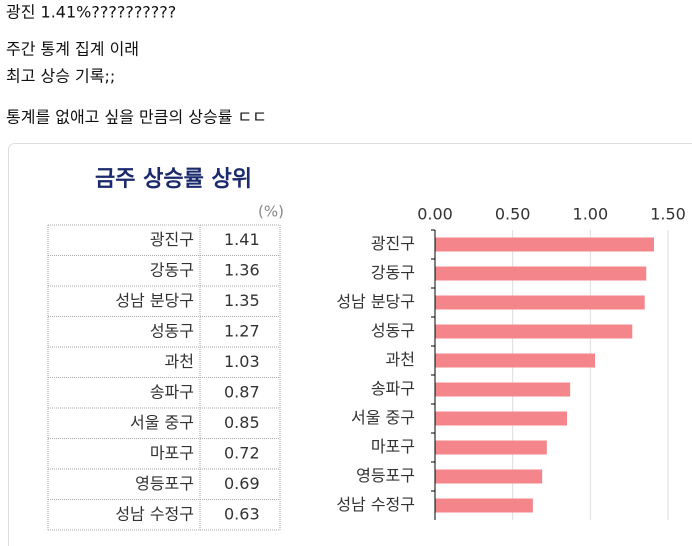 This screenshot has height=546, width=692. I want to click on x-tick-label: 1.00, so click(591, 214).